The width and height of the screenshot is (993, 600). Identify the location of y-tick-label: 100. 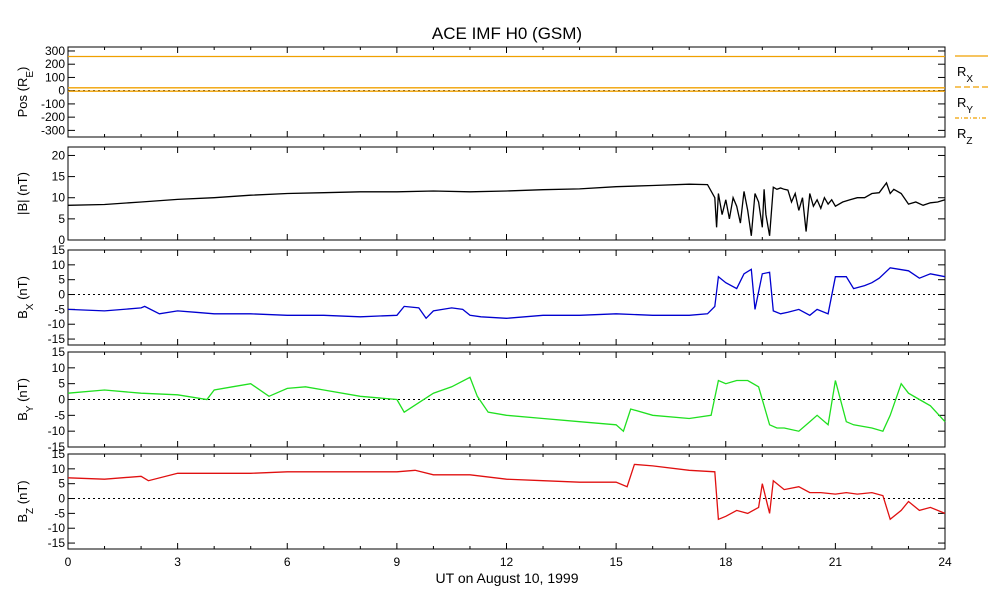
(55, 77).